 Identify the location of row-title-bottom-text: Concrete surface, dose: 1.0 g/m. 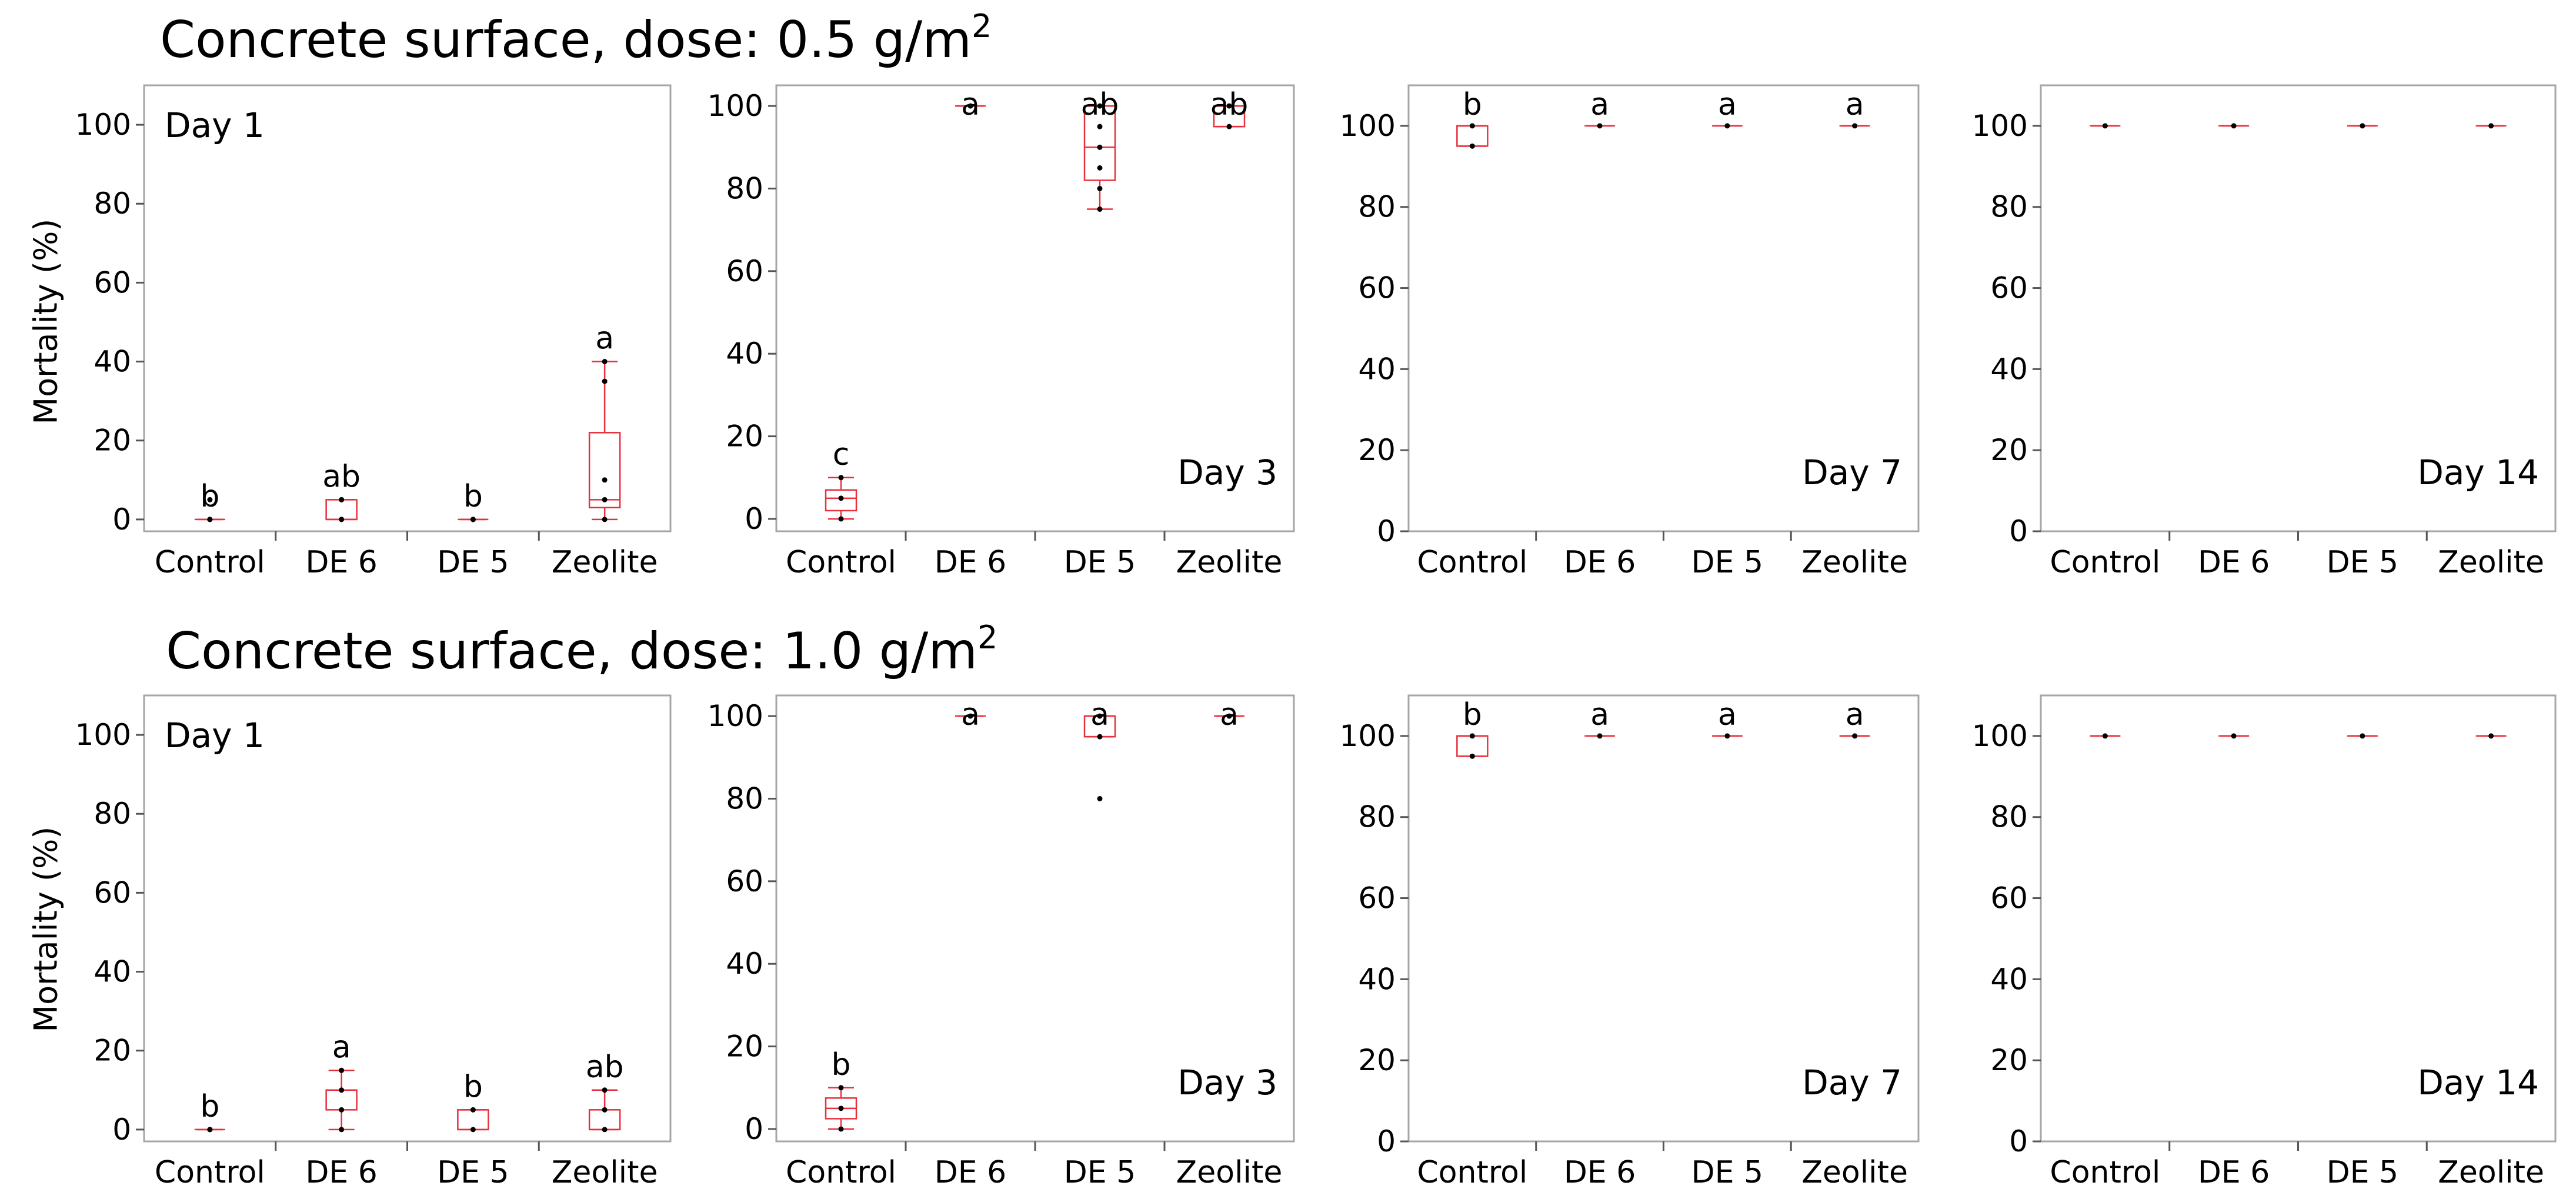
(571, 651).